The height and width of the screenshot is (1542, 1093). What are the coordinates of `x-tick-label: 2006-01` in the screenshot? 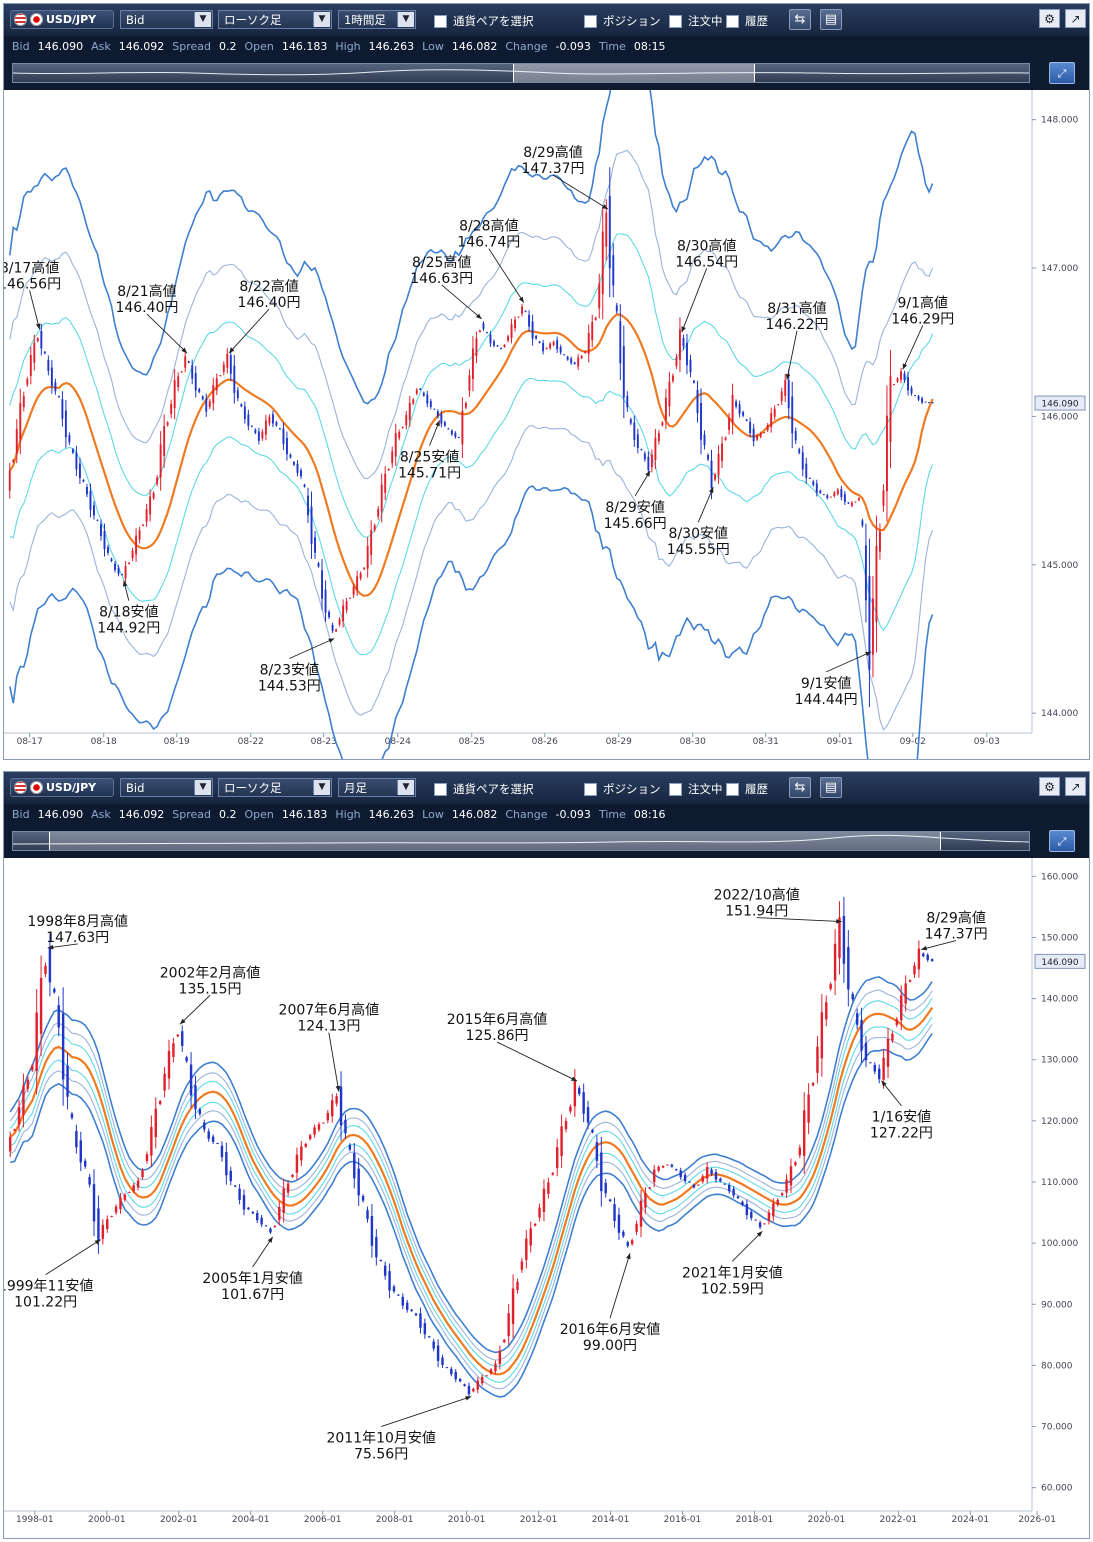 It's located at (323, 1520).